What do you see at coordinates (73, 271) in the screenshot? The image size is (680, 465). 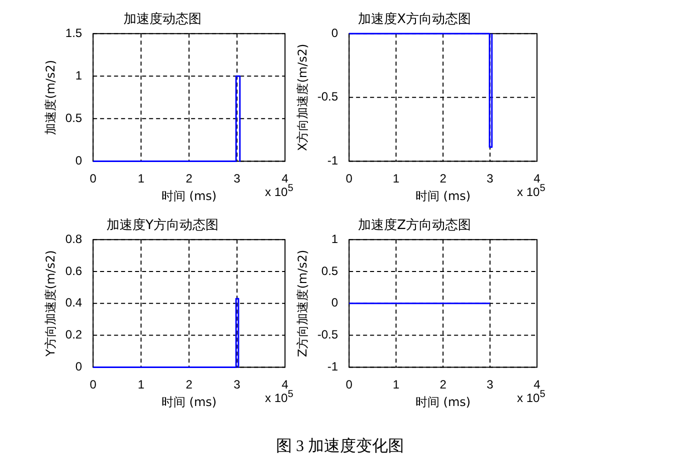 I see `y-tick-label: 0.6` at bounding box center [73, 271].